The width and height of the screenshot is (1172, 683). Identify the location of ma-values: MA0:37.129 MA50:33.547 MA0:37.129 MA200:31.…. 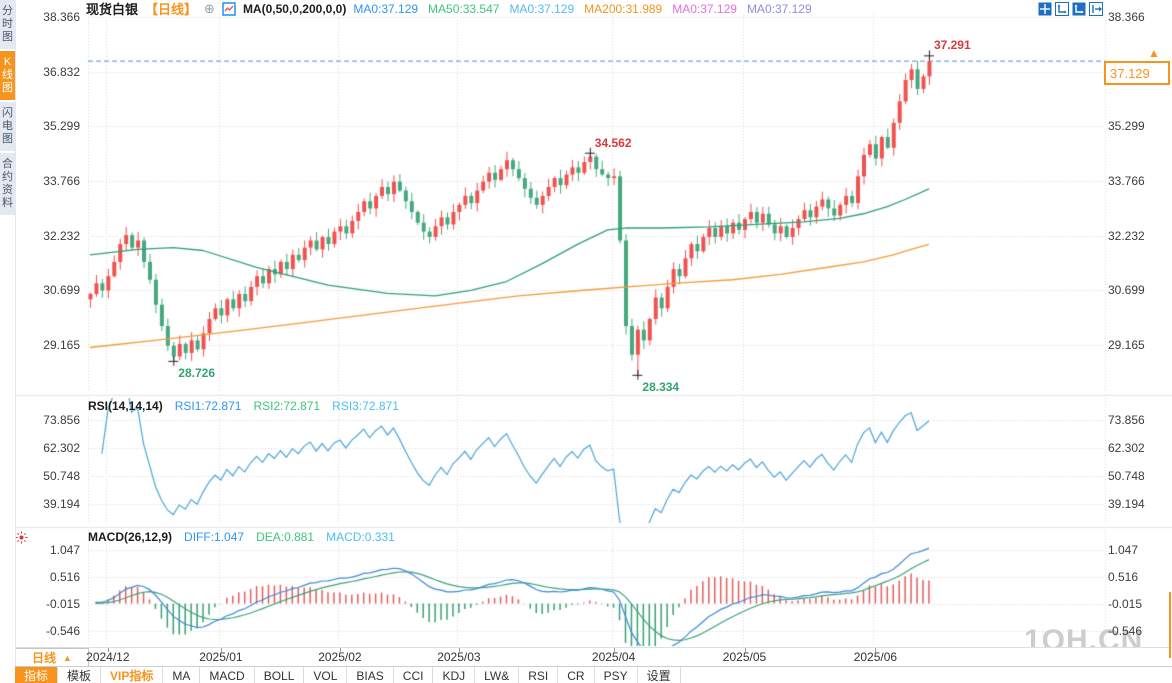
(582, 9).